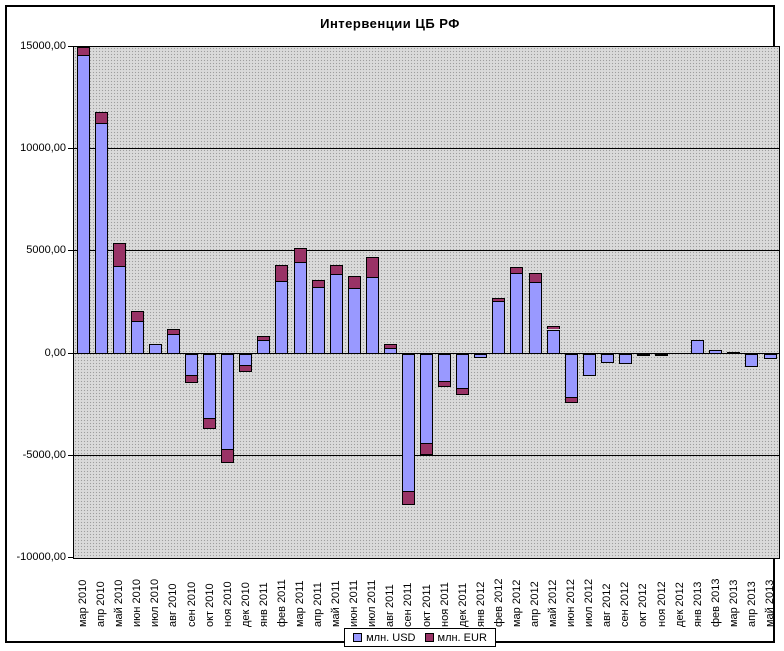 The image size is (784, 651). I want to click on bar-usd-мар-2011, so click(300, 308).